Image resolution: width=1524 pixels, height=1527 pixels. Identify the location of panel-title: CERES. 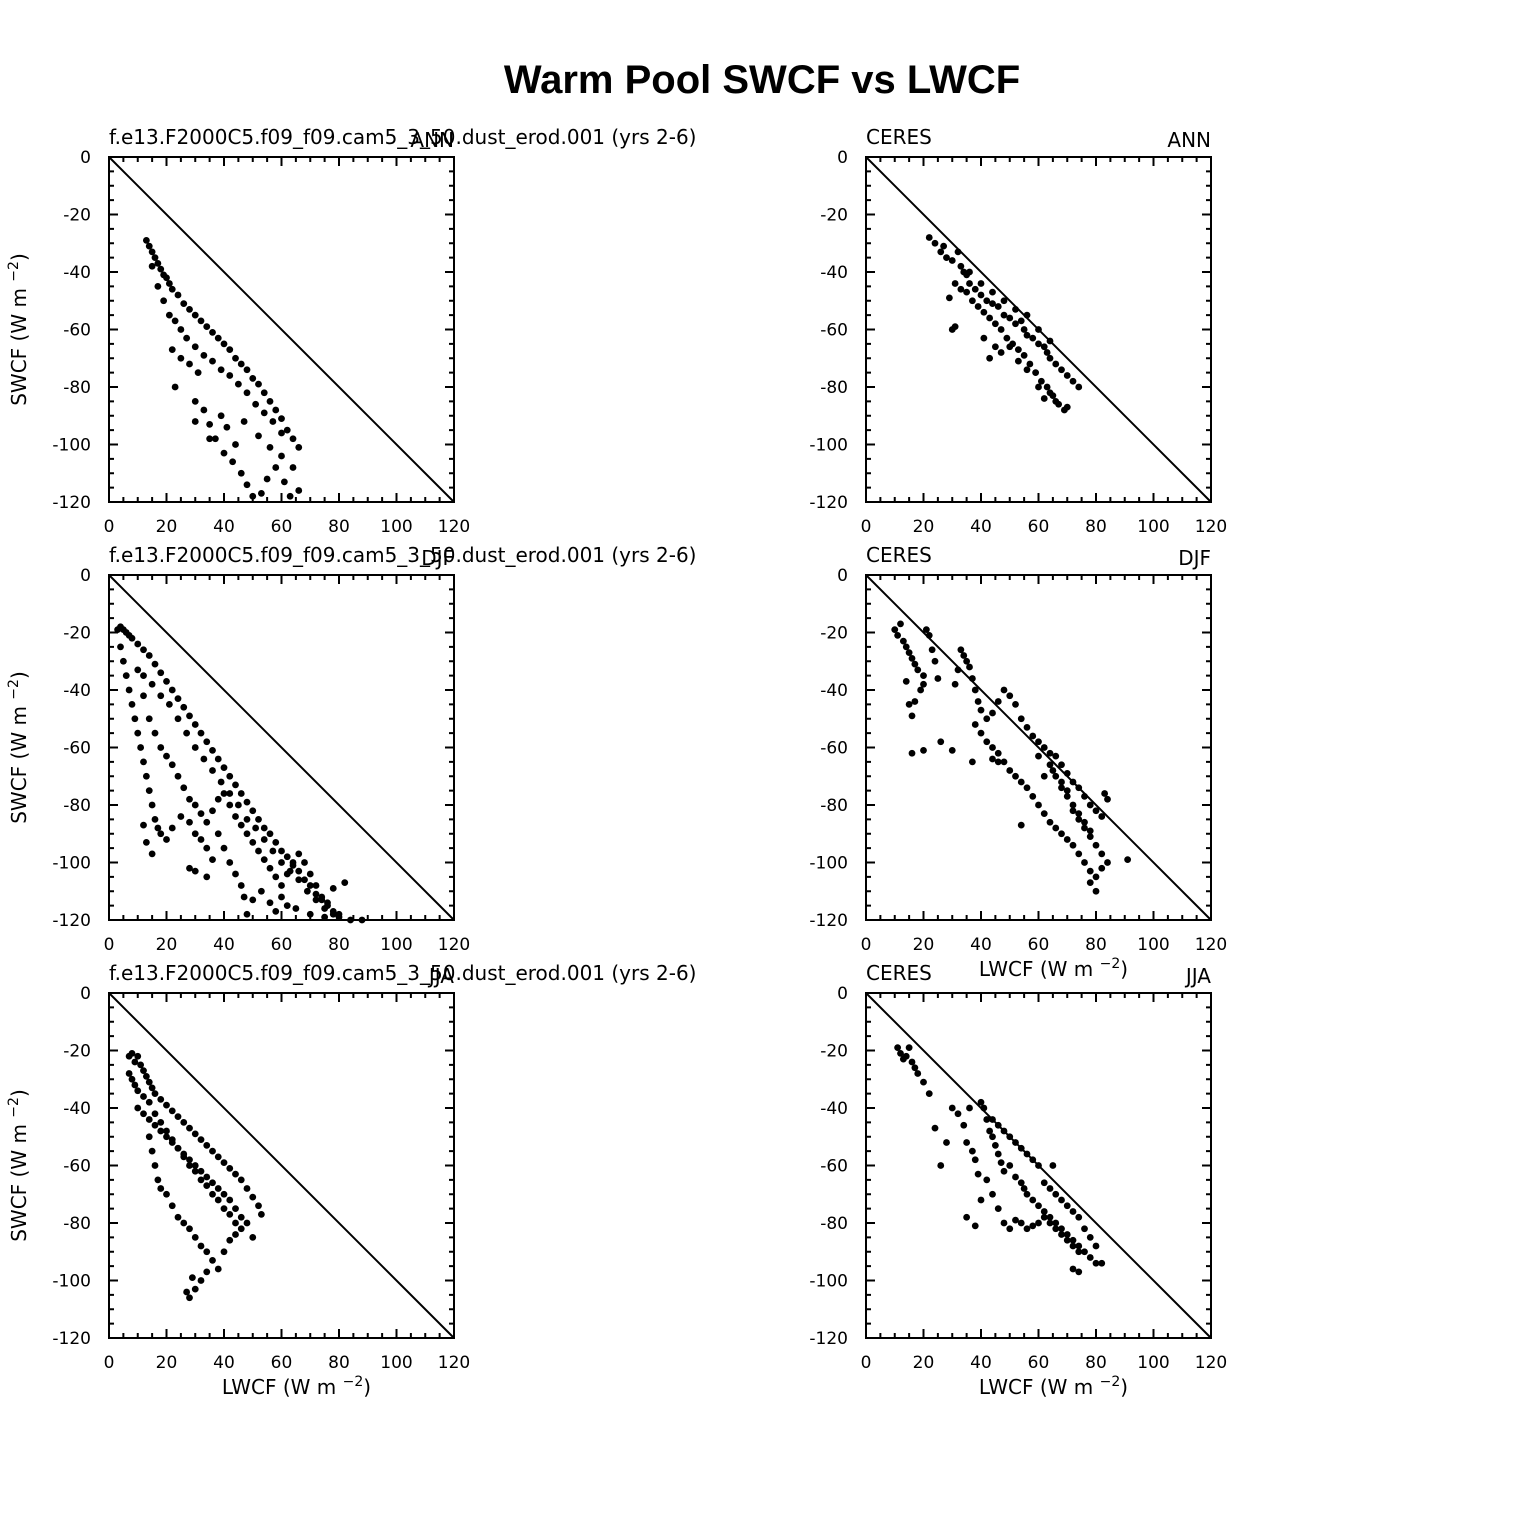
(899, 973).